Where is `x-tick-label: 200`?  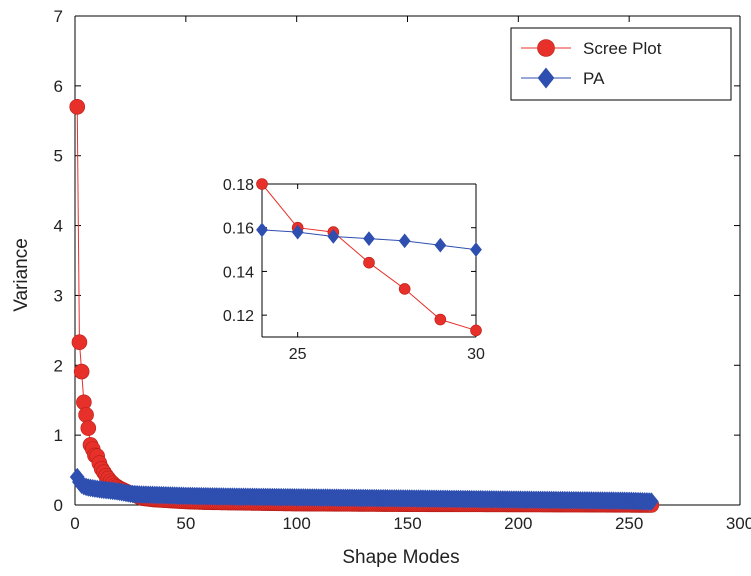
x-tick-label: 200 is located at coordinates (518, 523).